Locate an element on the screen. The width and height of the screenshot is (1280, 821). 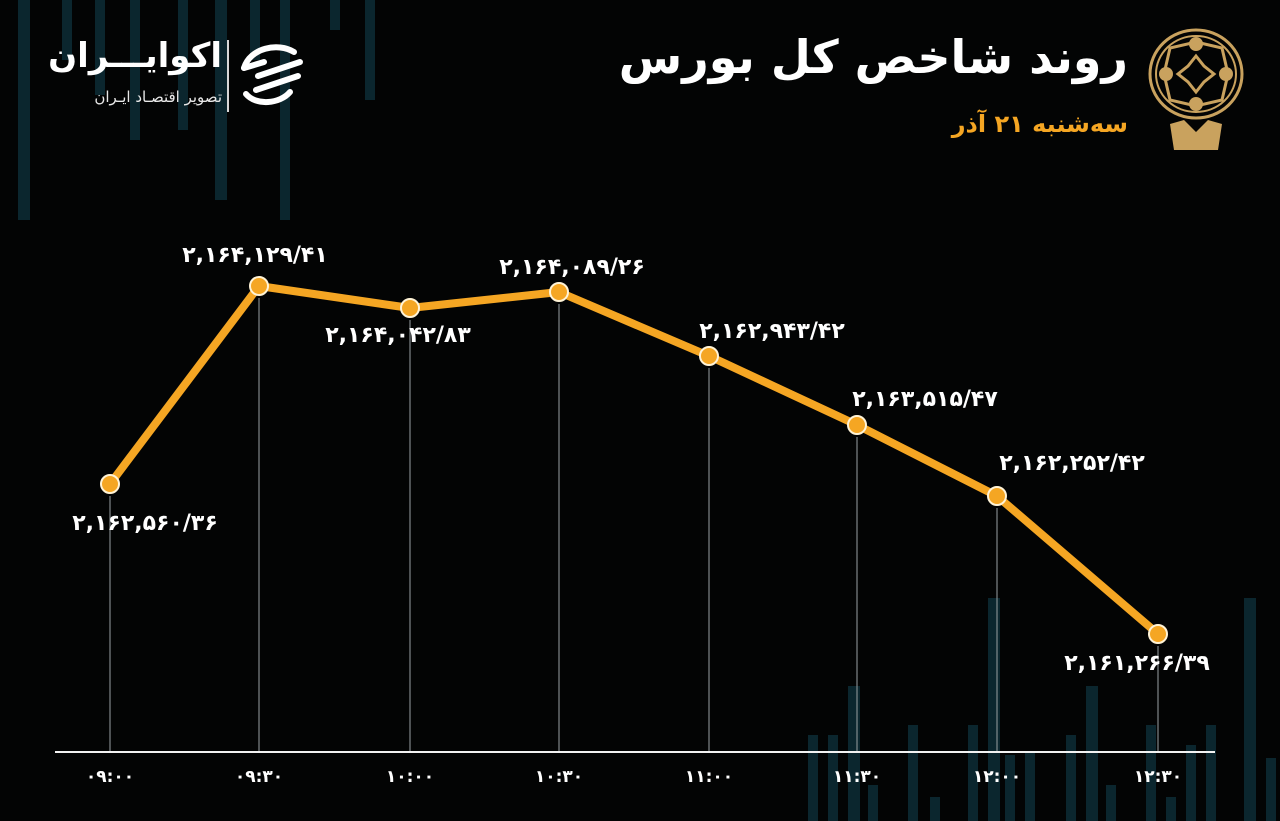
x-tick-label: ۰۹:۰۰ is located at coordinates (110, 777).